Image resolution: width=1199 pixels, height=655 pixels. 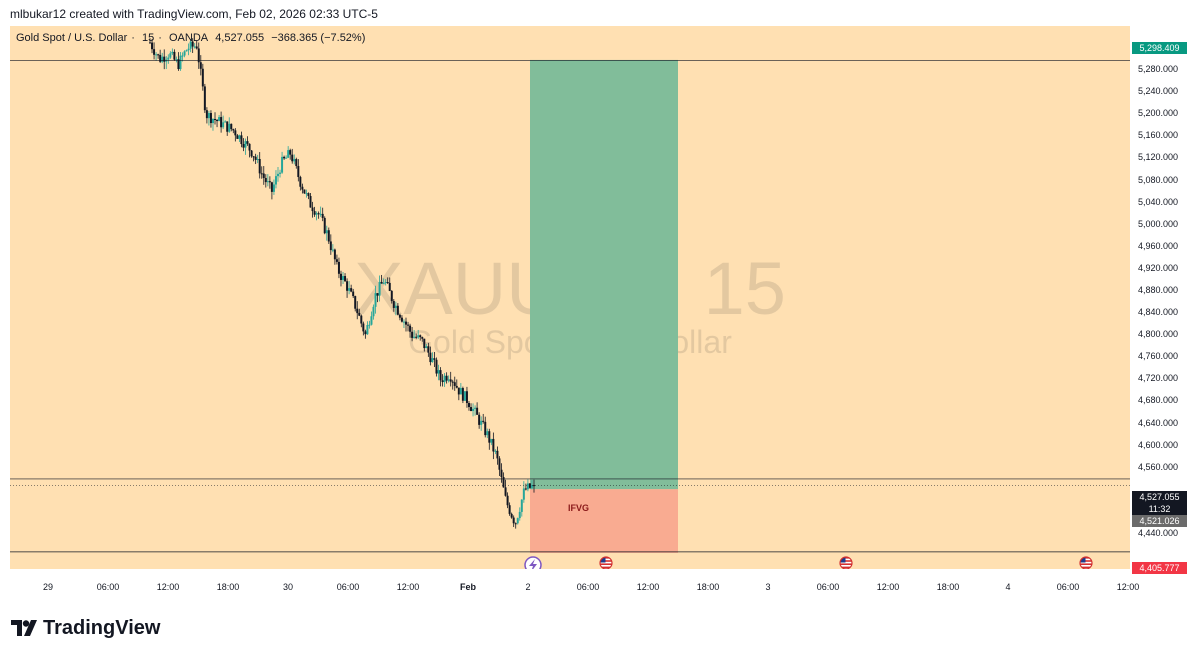 What do you see at coordinates (1158, 533) in the screenshot?
I see `price-tick: 4,440.000` at bounding box center [1158, 533].